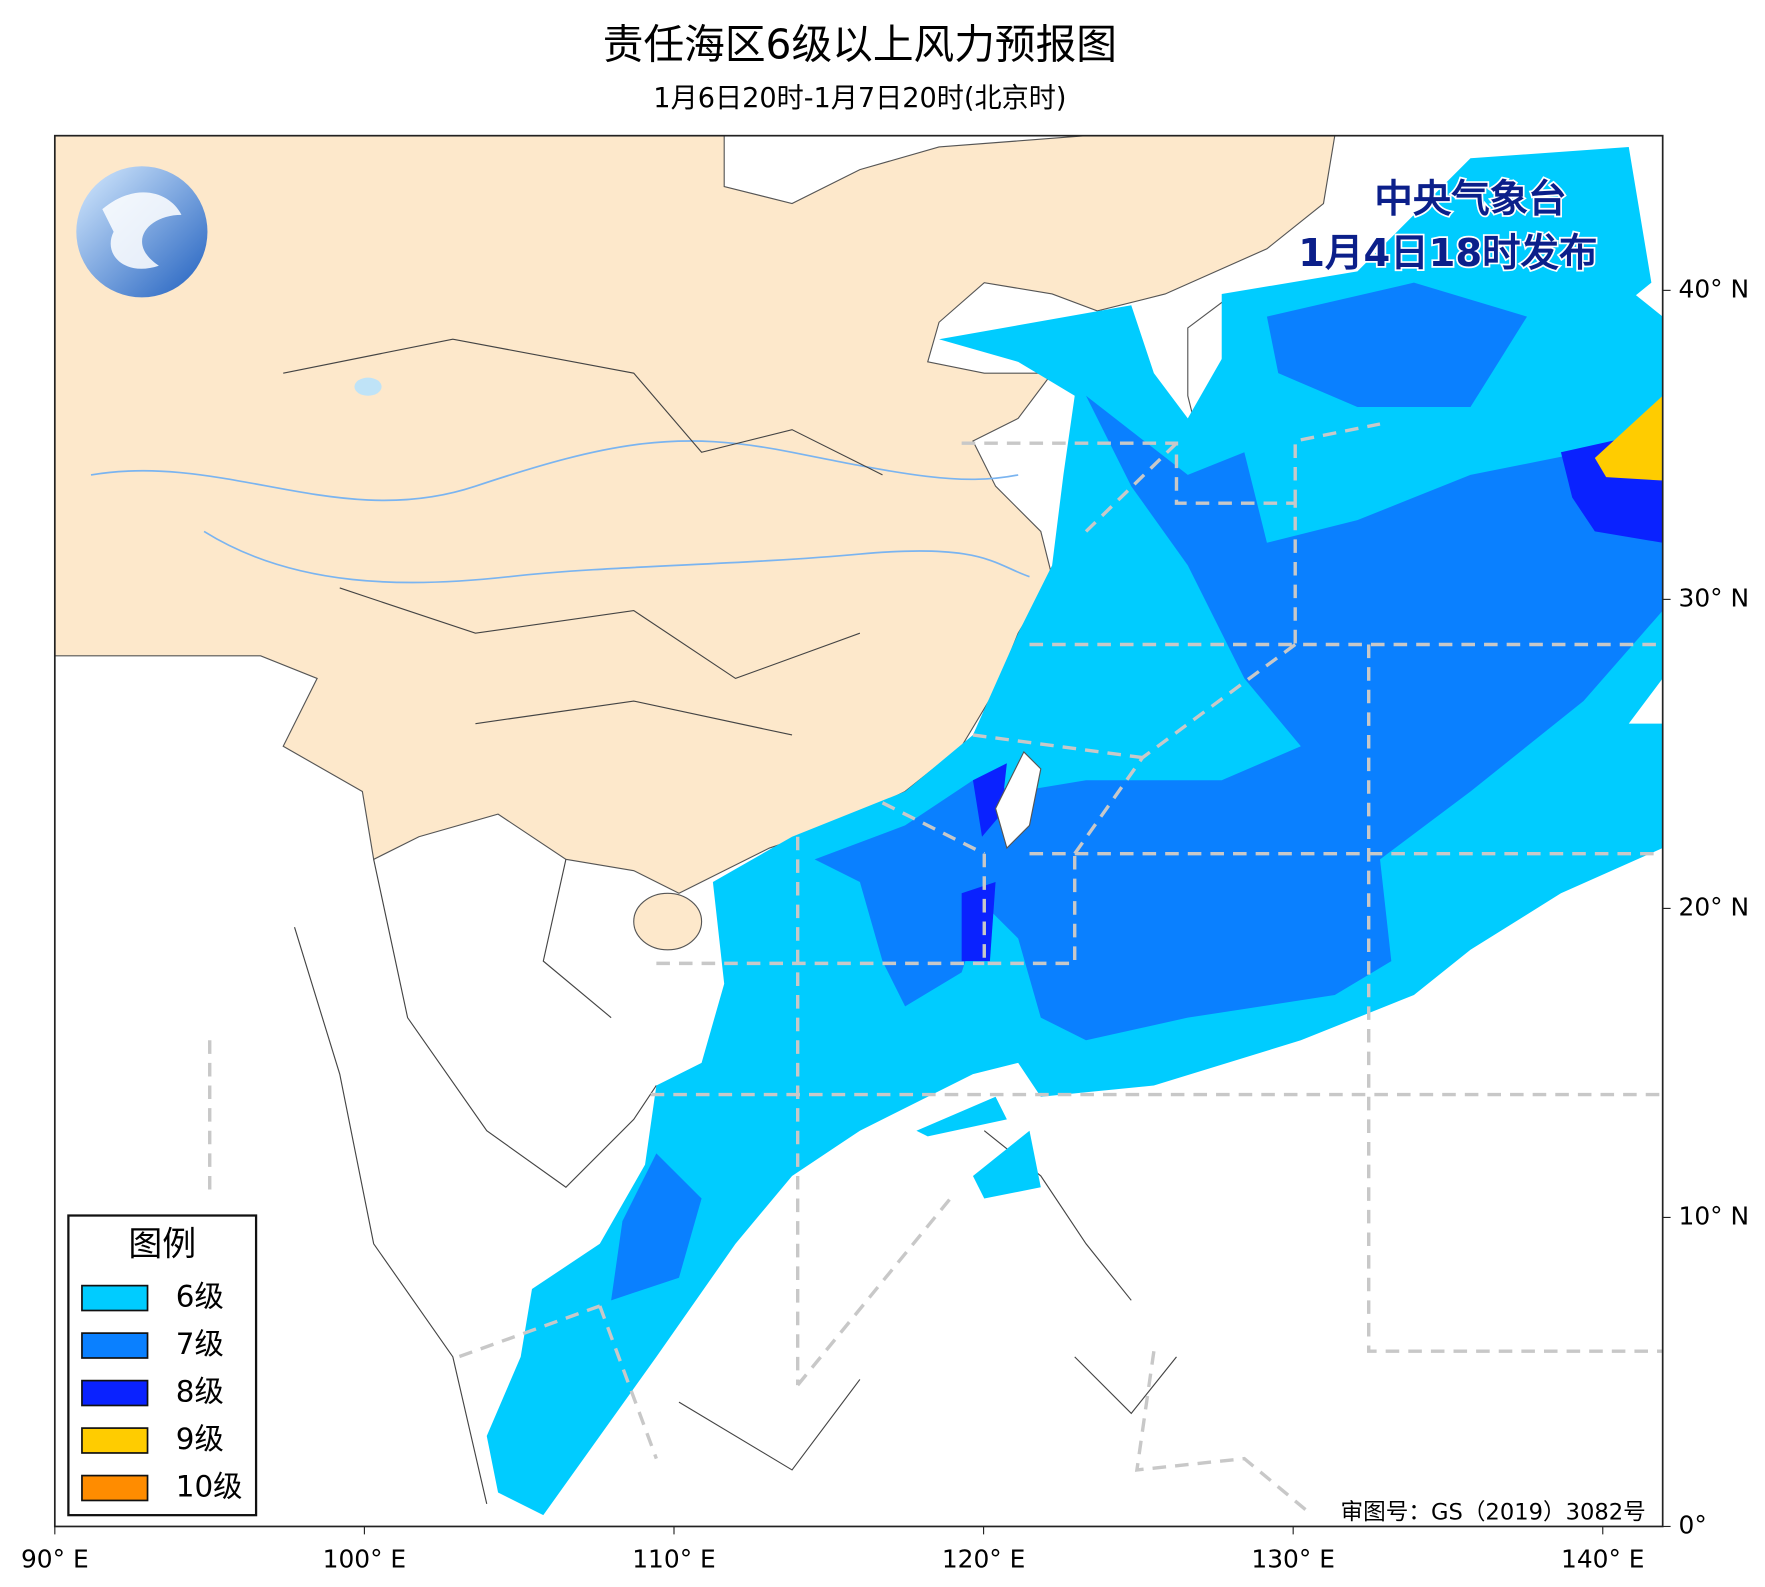 The image size is (1765, 1587). What do you see at coordinates (1603, 1558) in the screenshot?
I see `x-tick-label: 140° E` at bounding box center [1603, 1558].